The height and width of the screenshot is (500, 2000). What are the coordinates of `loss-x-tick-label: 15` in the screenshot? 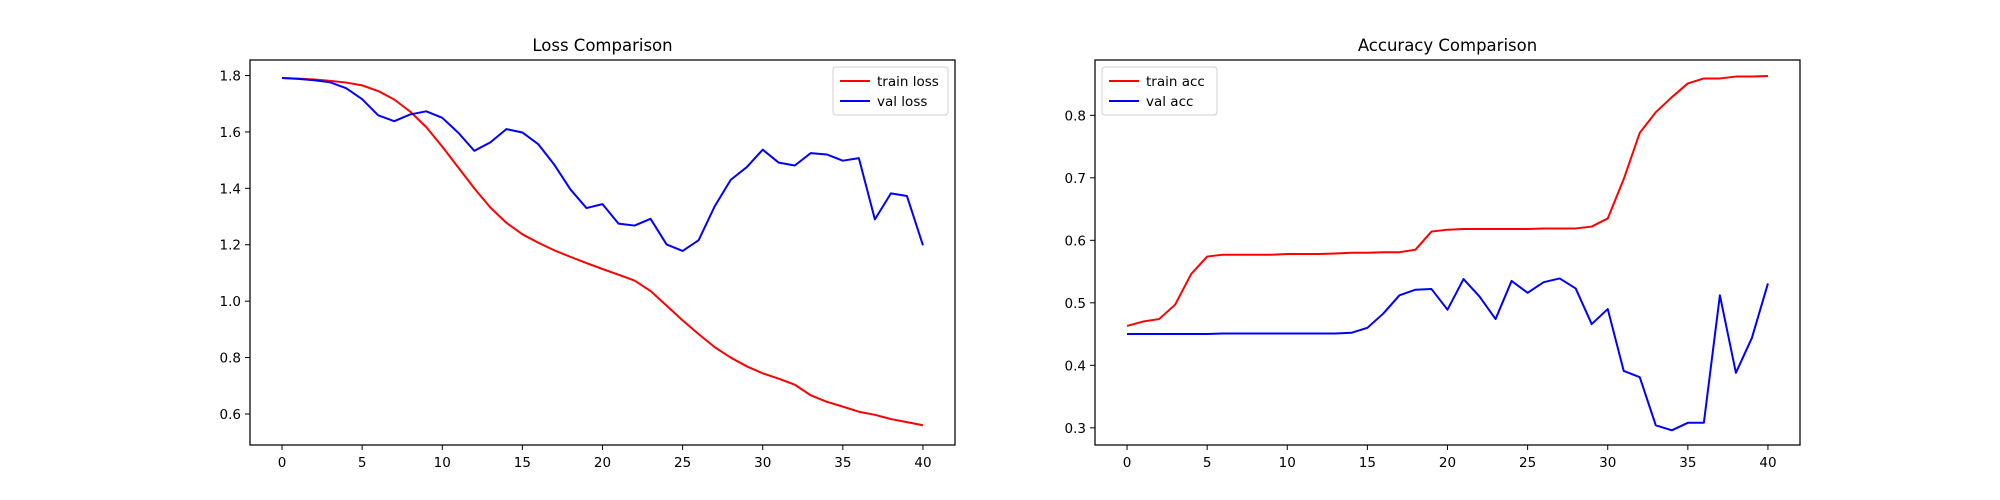 It's located at (522, 463).